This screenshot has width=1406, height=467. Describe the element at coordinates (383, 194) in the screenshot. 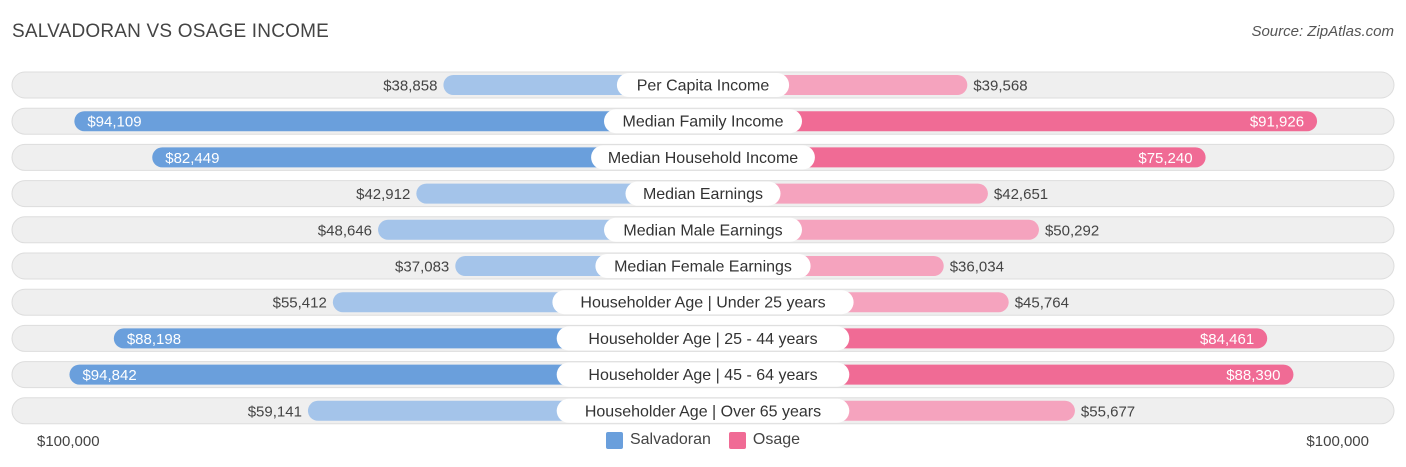

I see `value-label-salvadoran: $42,912` at that location.